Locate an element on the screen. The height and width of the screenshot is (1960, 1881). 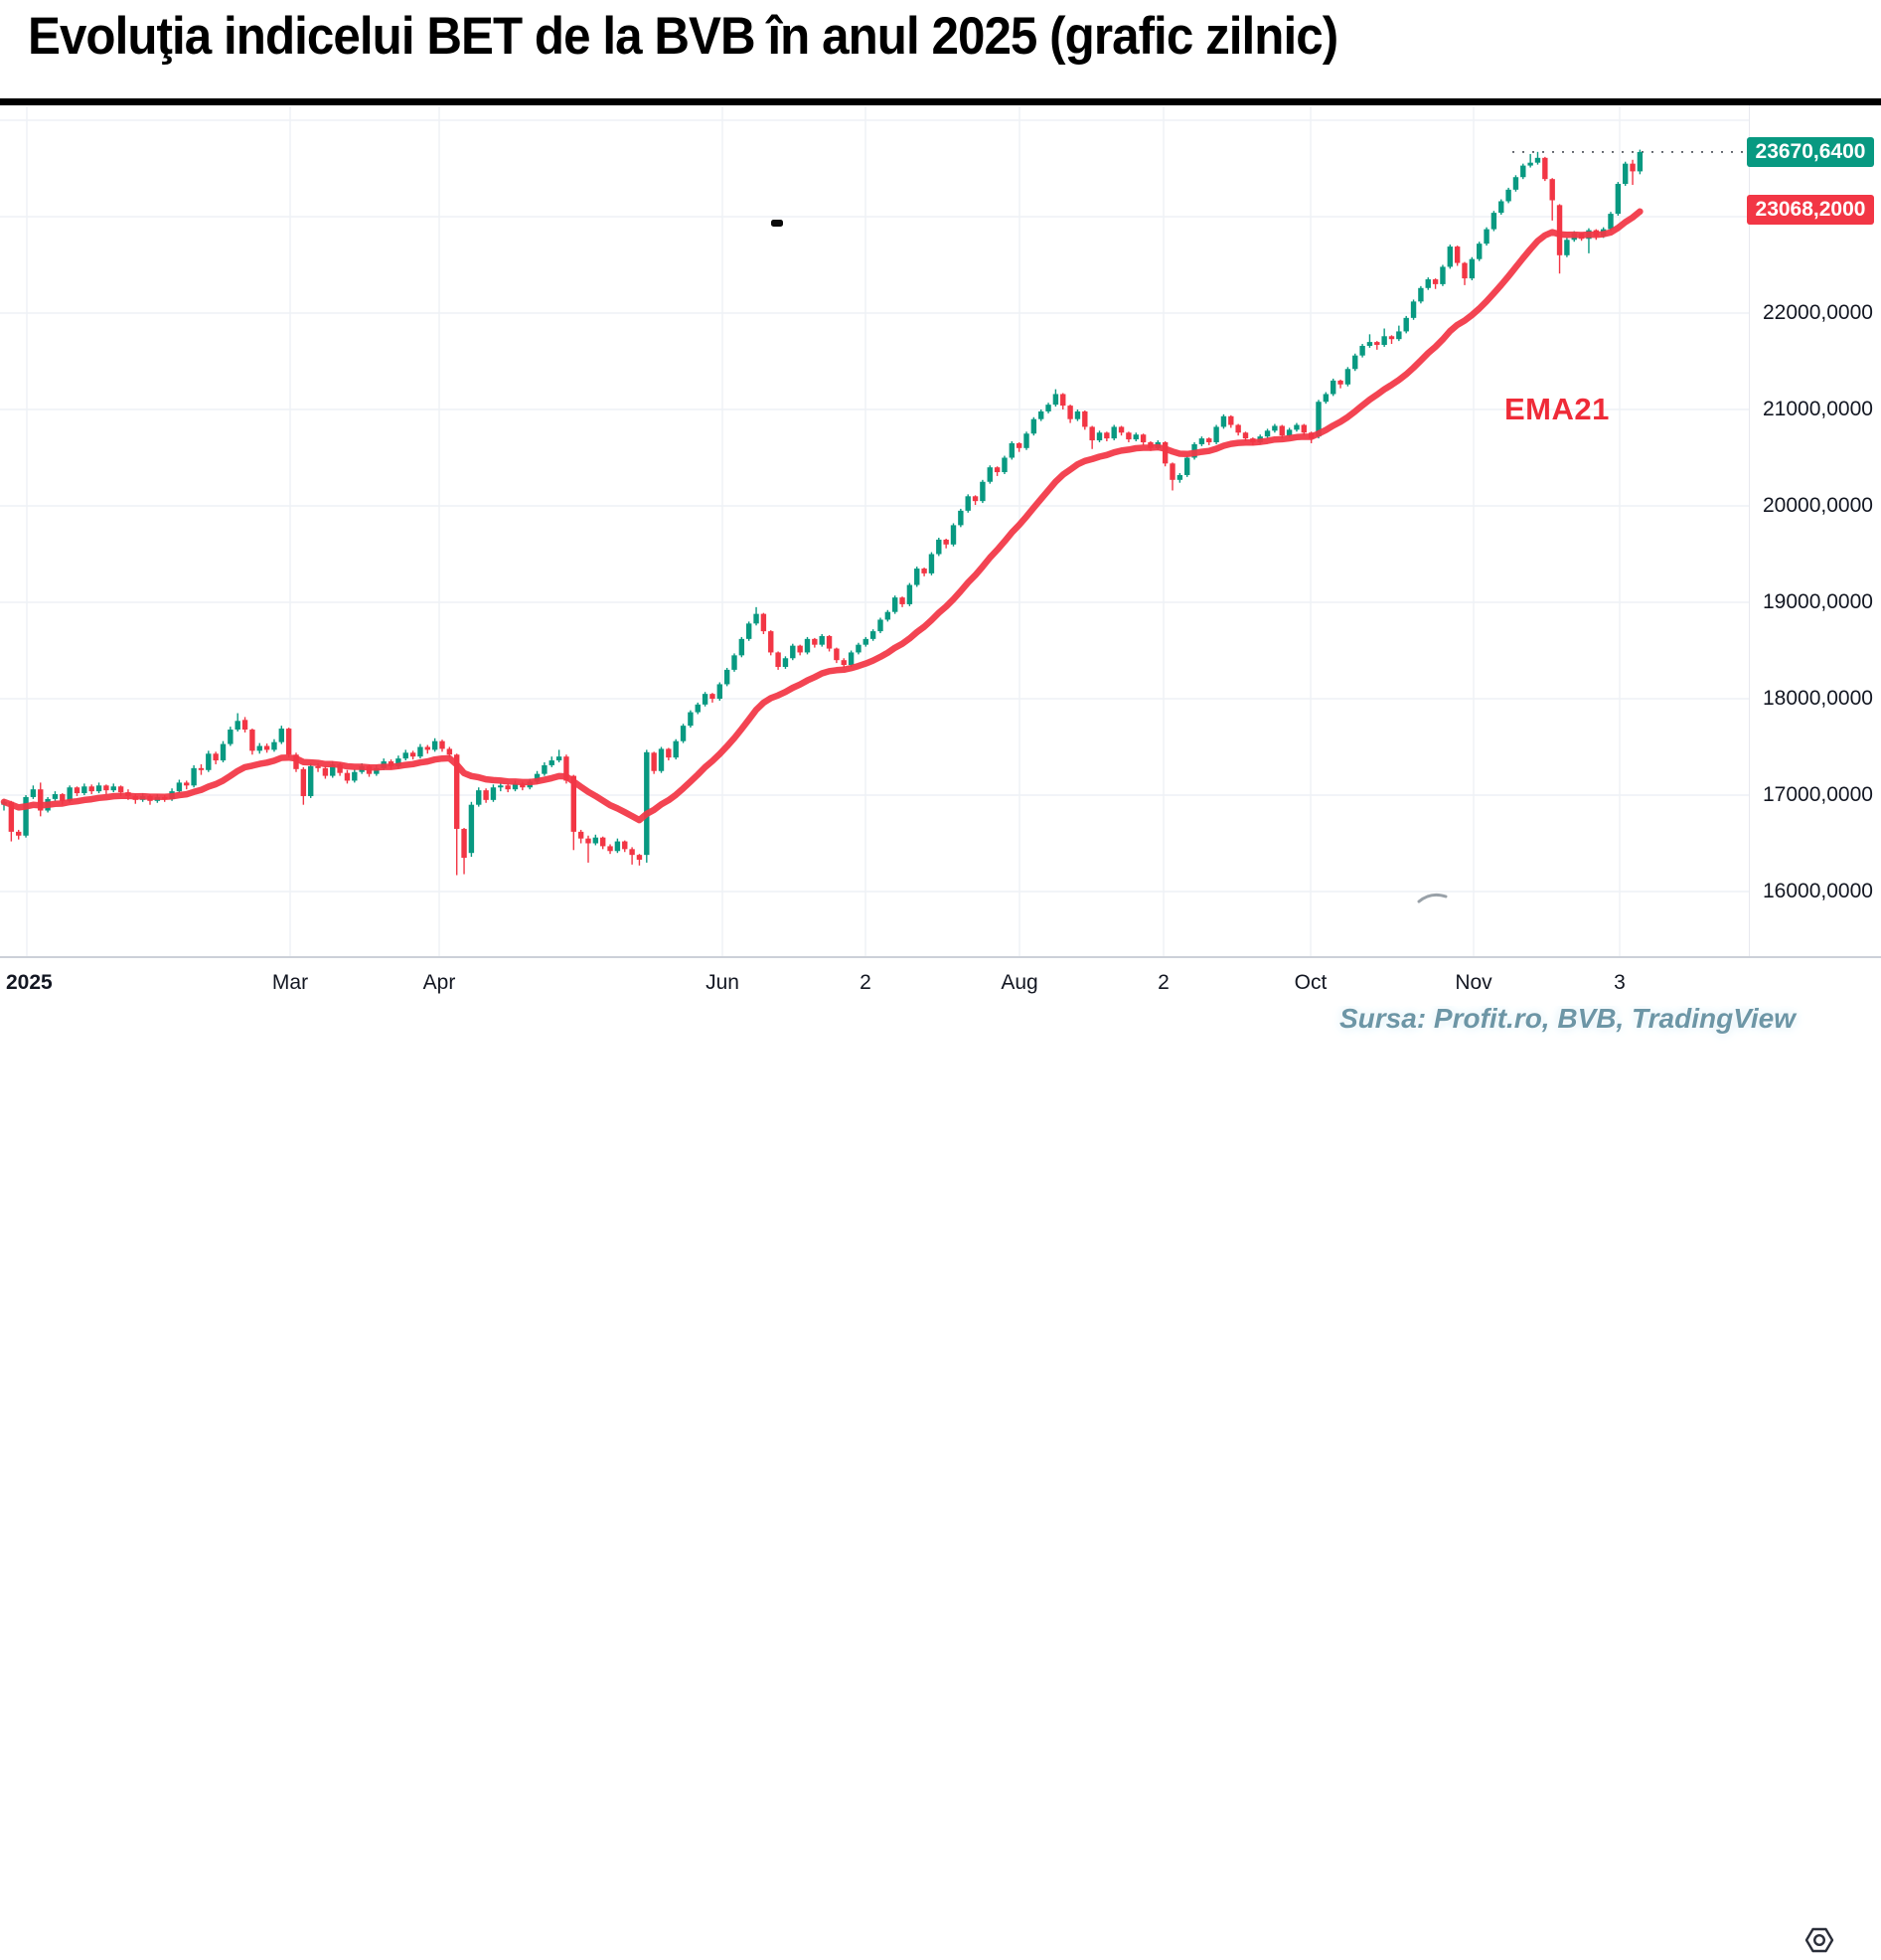
time-axis-label: Apr is located at coordinates (439, 983).